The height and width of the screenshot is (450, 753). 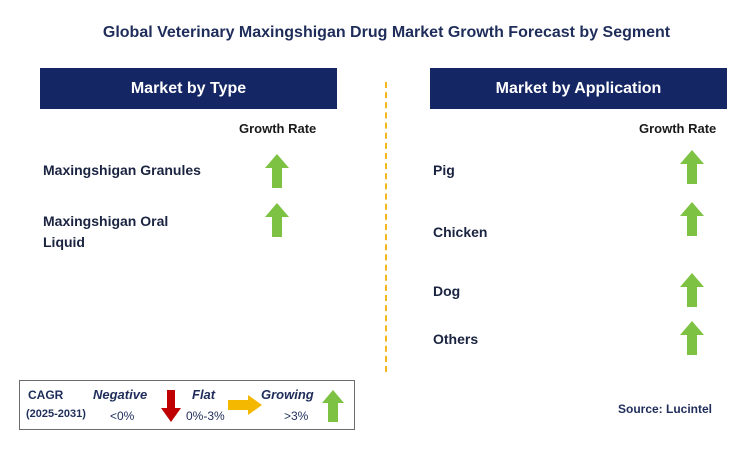 What do you see at coordinates (46, 395) in the screenshot?
I see `legend-cagr-label: CAGR` at bounding box center [46, 395].